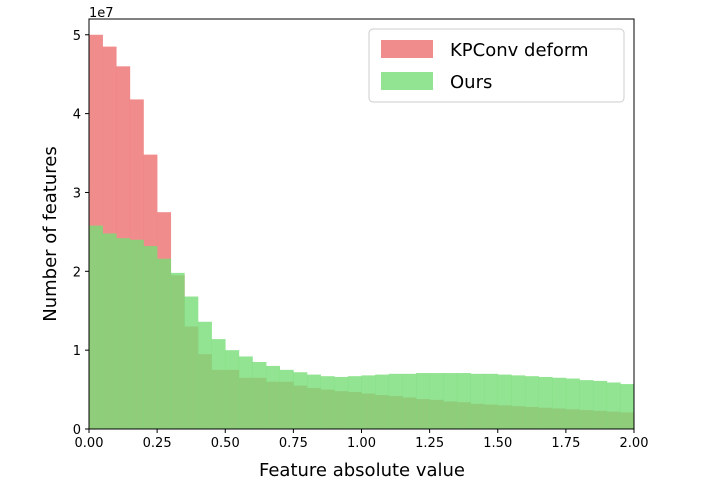 This screenshot has height=488, width=706. Describe the element at coordinates (225, 443) in the screenshot. I see `x-tick-label: 0.50` at that location.